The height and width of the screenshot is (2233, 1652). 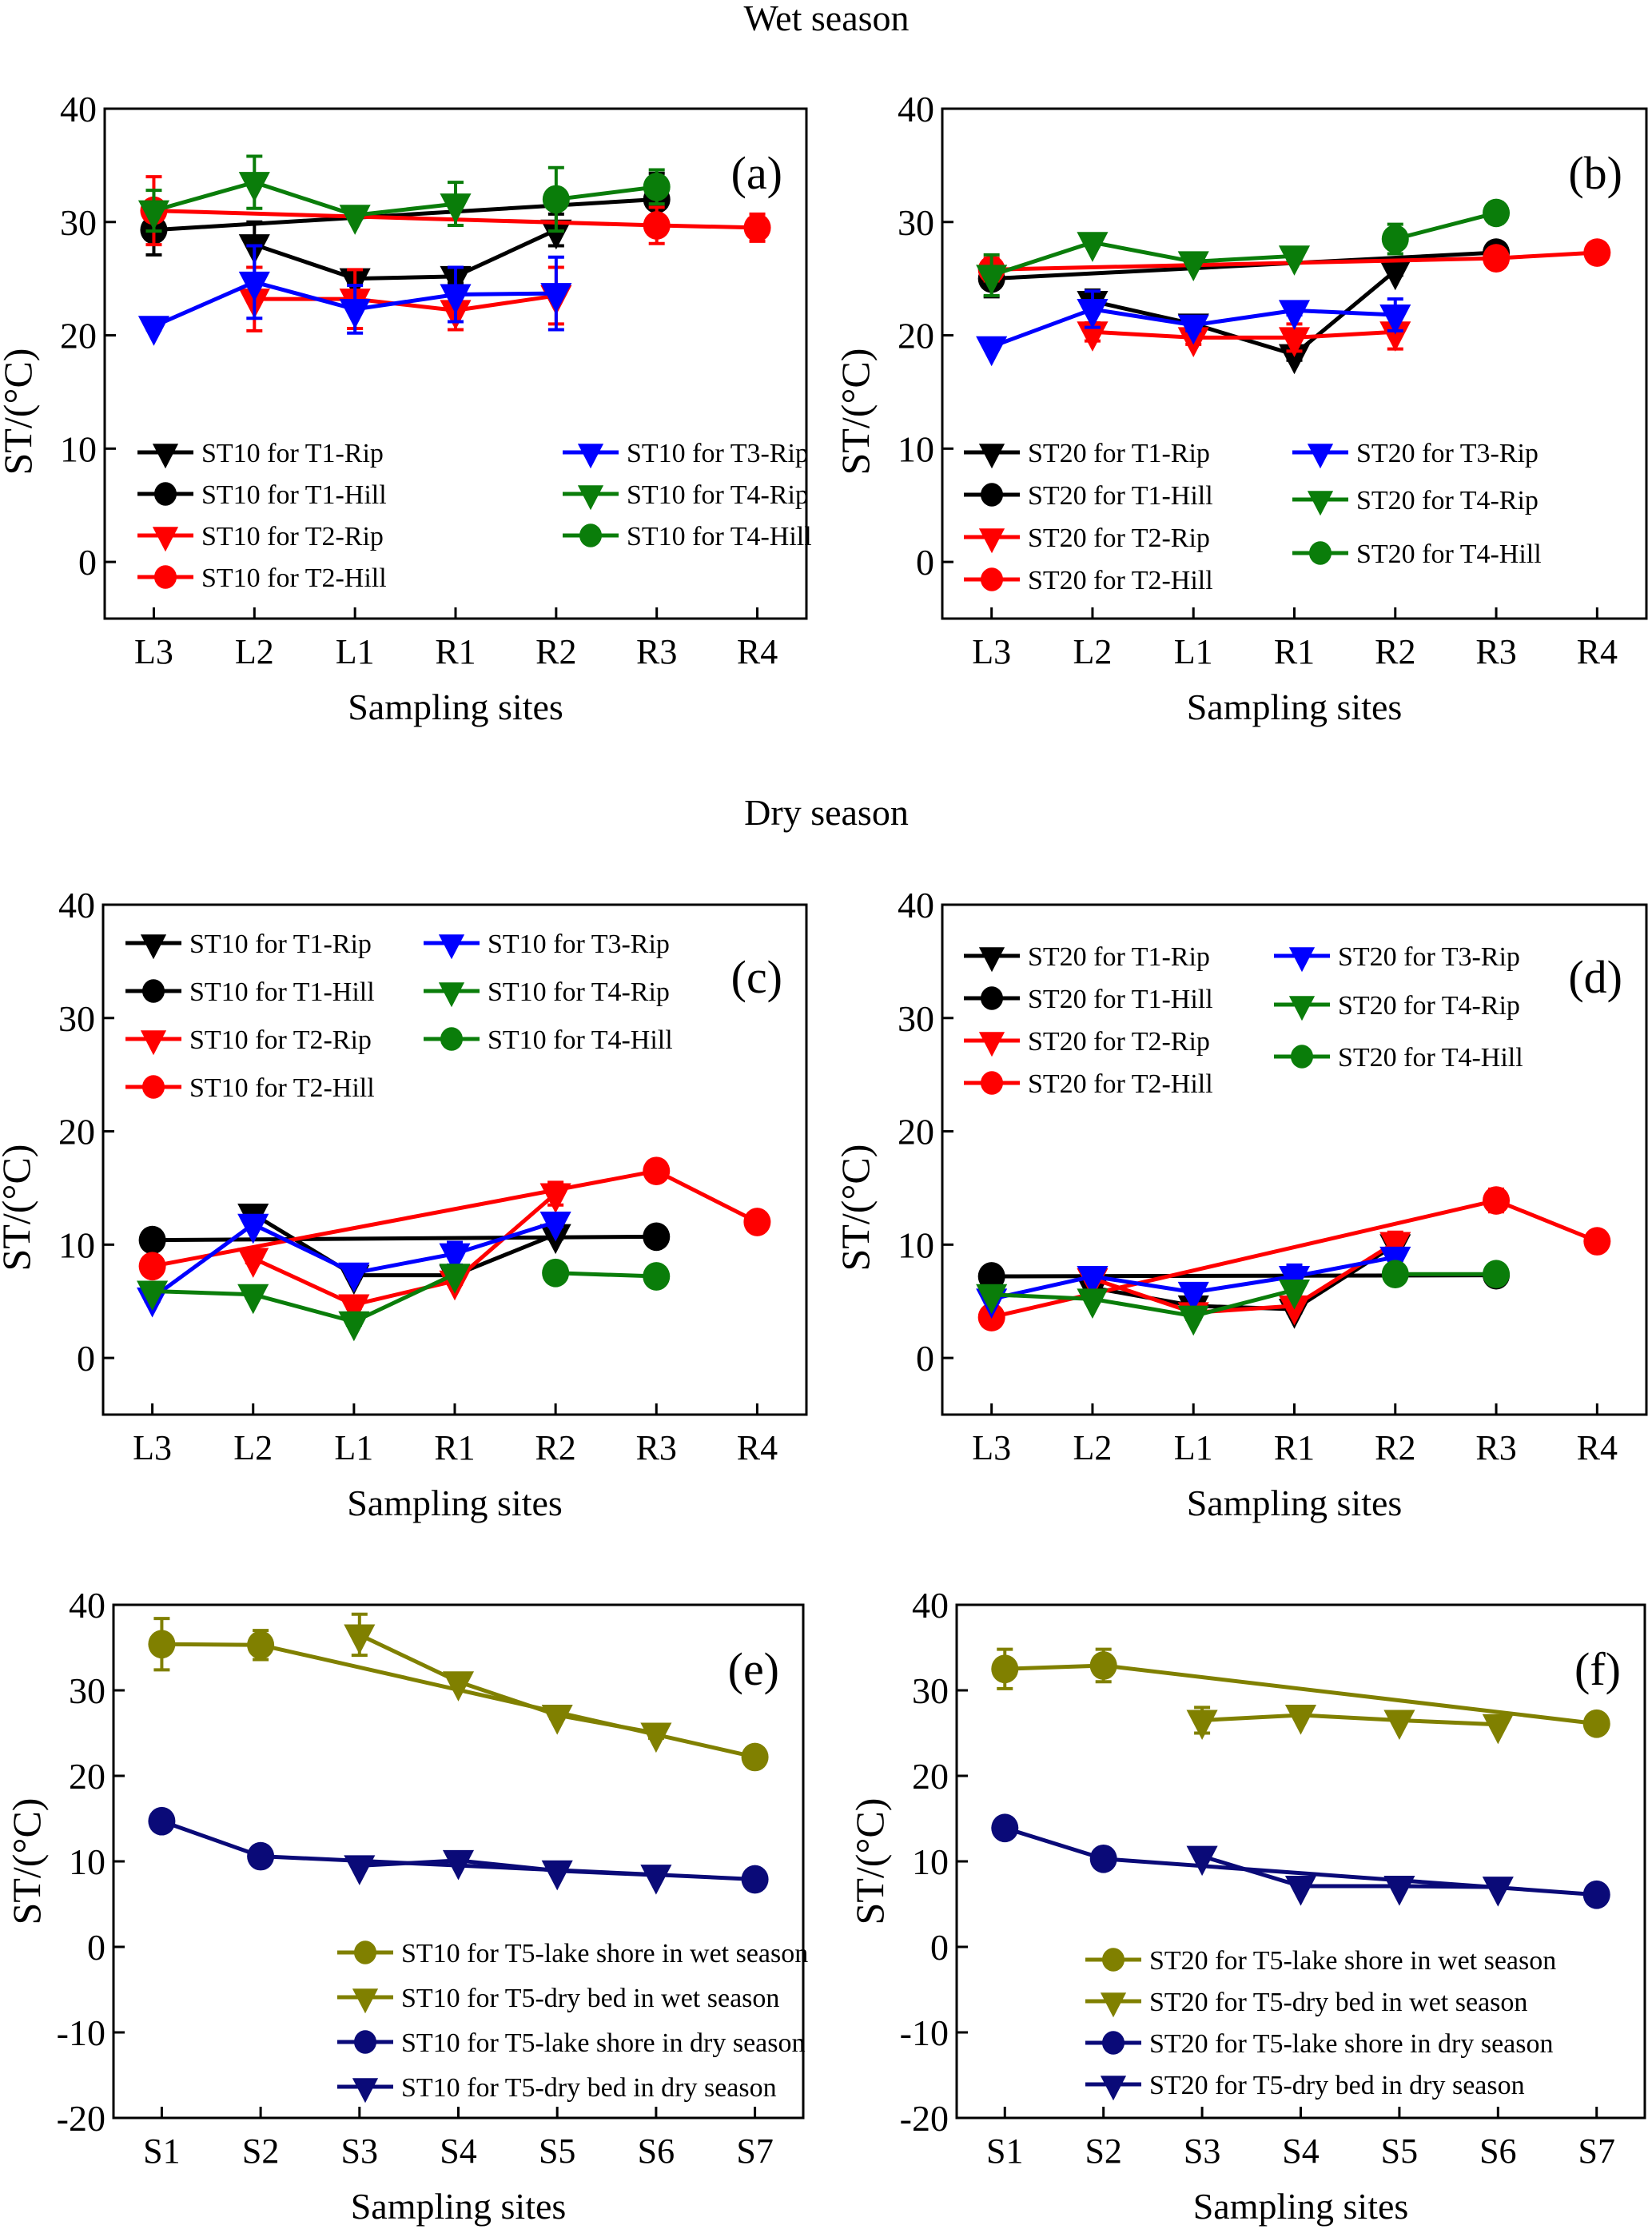 What do you see at coordinates (606, 1274) in the screenshot?
I see `series-st10-for-t4-hill` at bounding box center [606, 1274].